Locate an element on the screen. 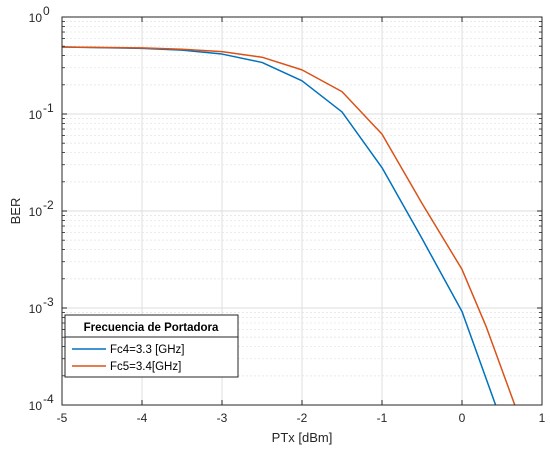  x-tick-label: 1 is located at coordinates (542, 418).